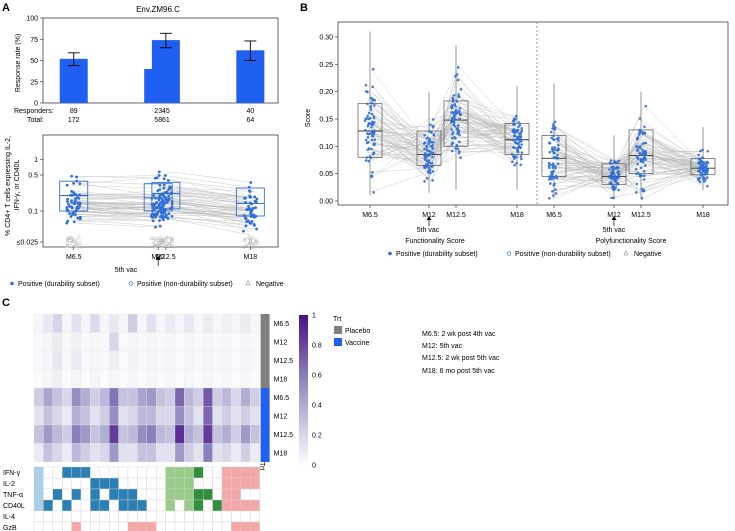 This screenshot has height=531, width=735. I want to click on chart-b-ylabel: Score, so click(308, 118).